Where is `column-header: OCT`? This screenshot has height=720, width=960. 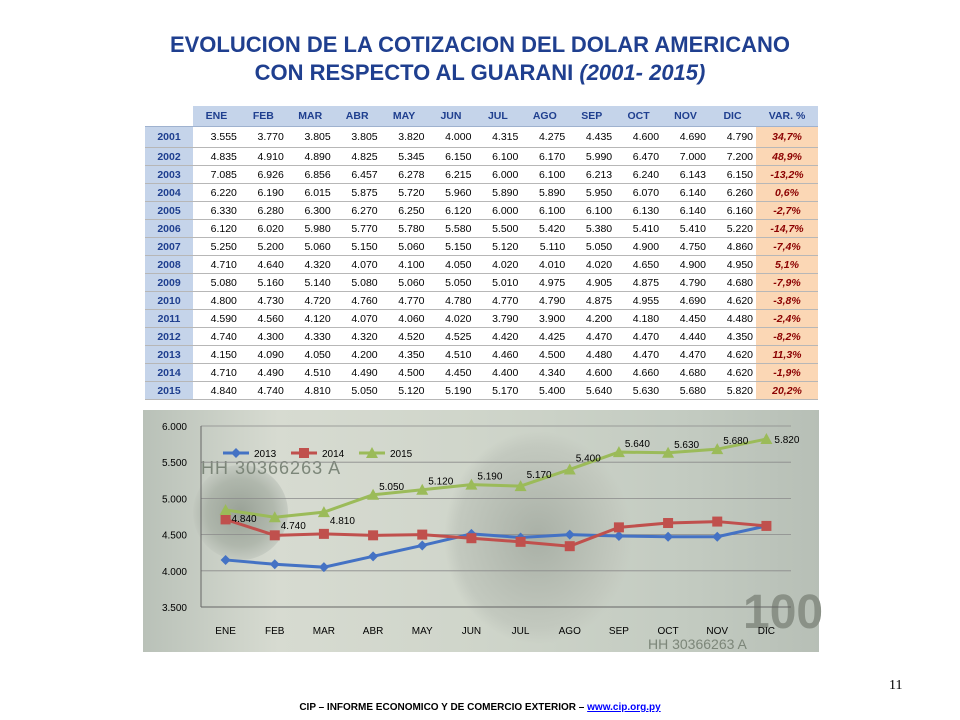 column-header: OCT is located at coordinates (639, 116).